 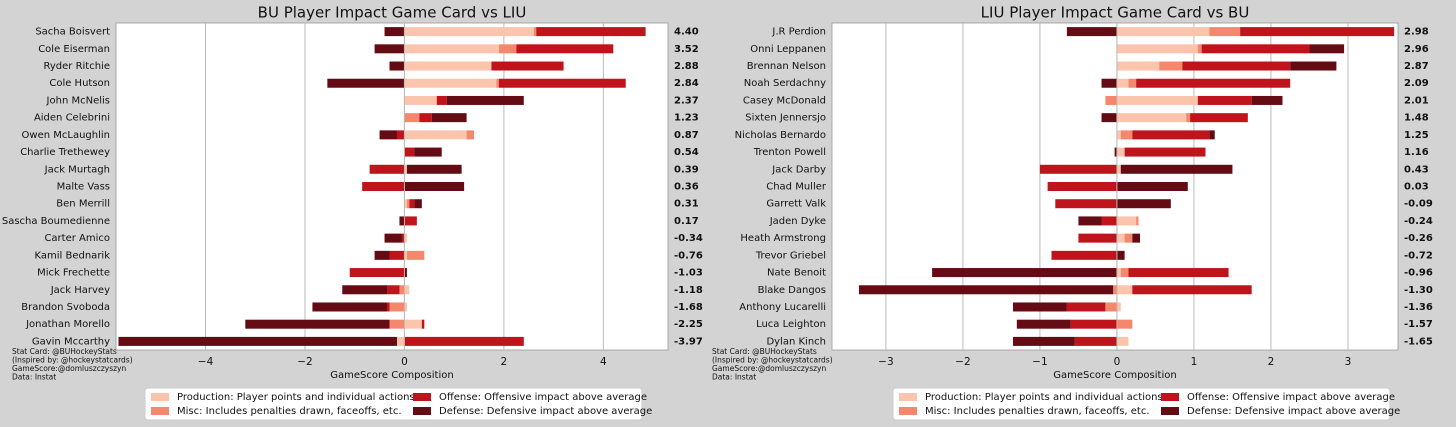 I want to click on total-label: -1.18, so click(x=688, y=290).